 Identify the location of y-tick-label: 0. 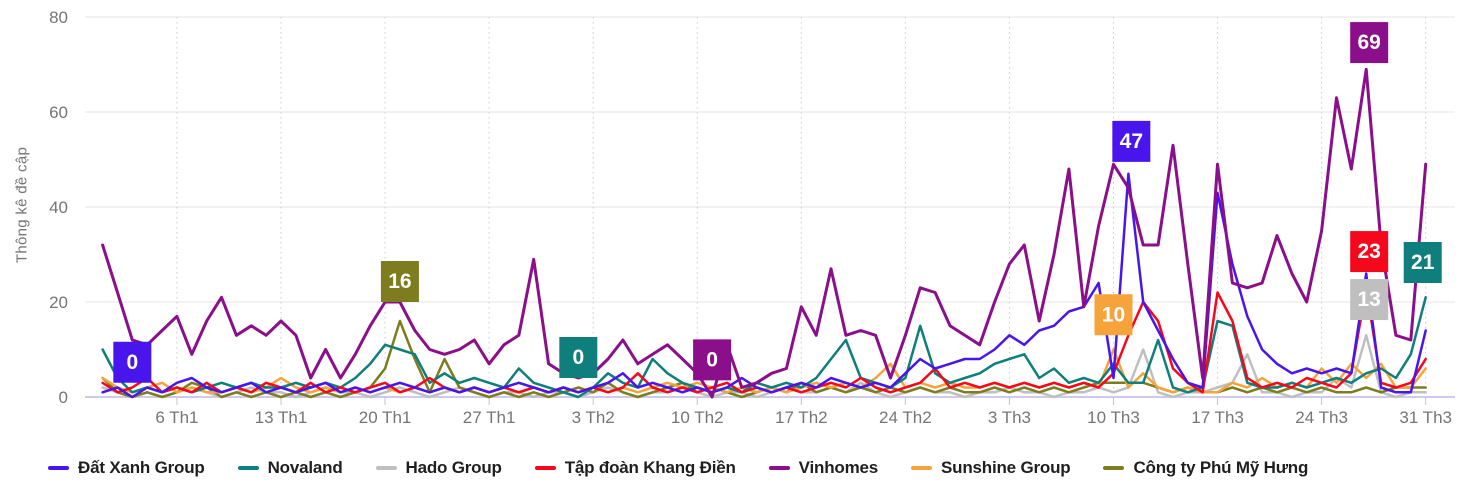
(63, 397).